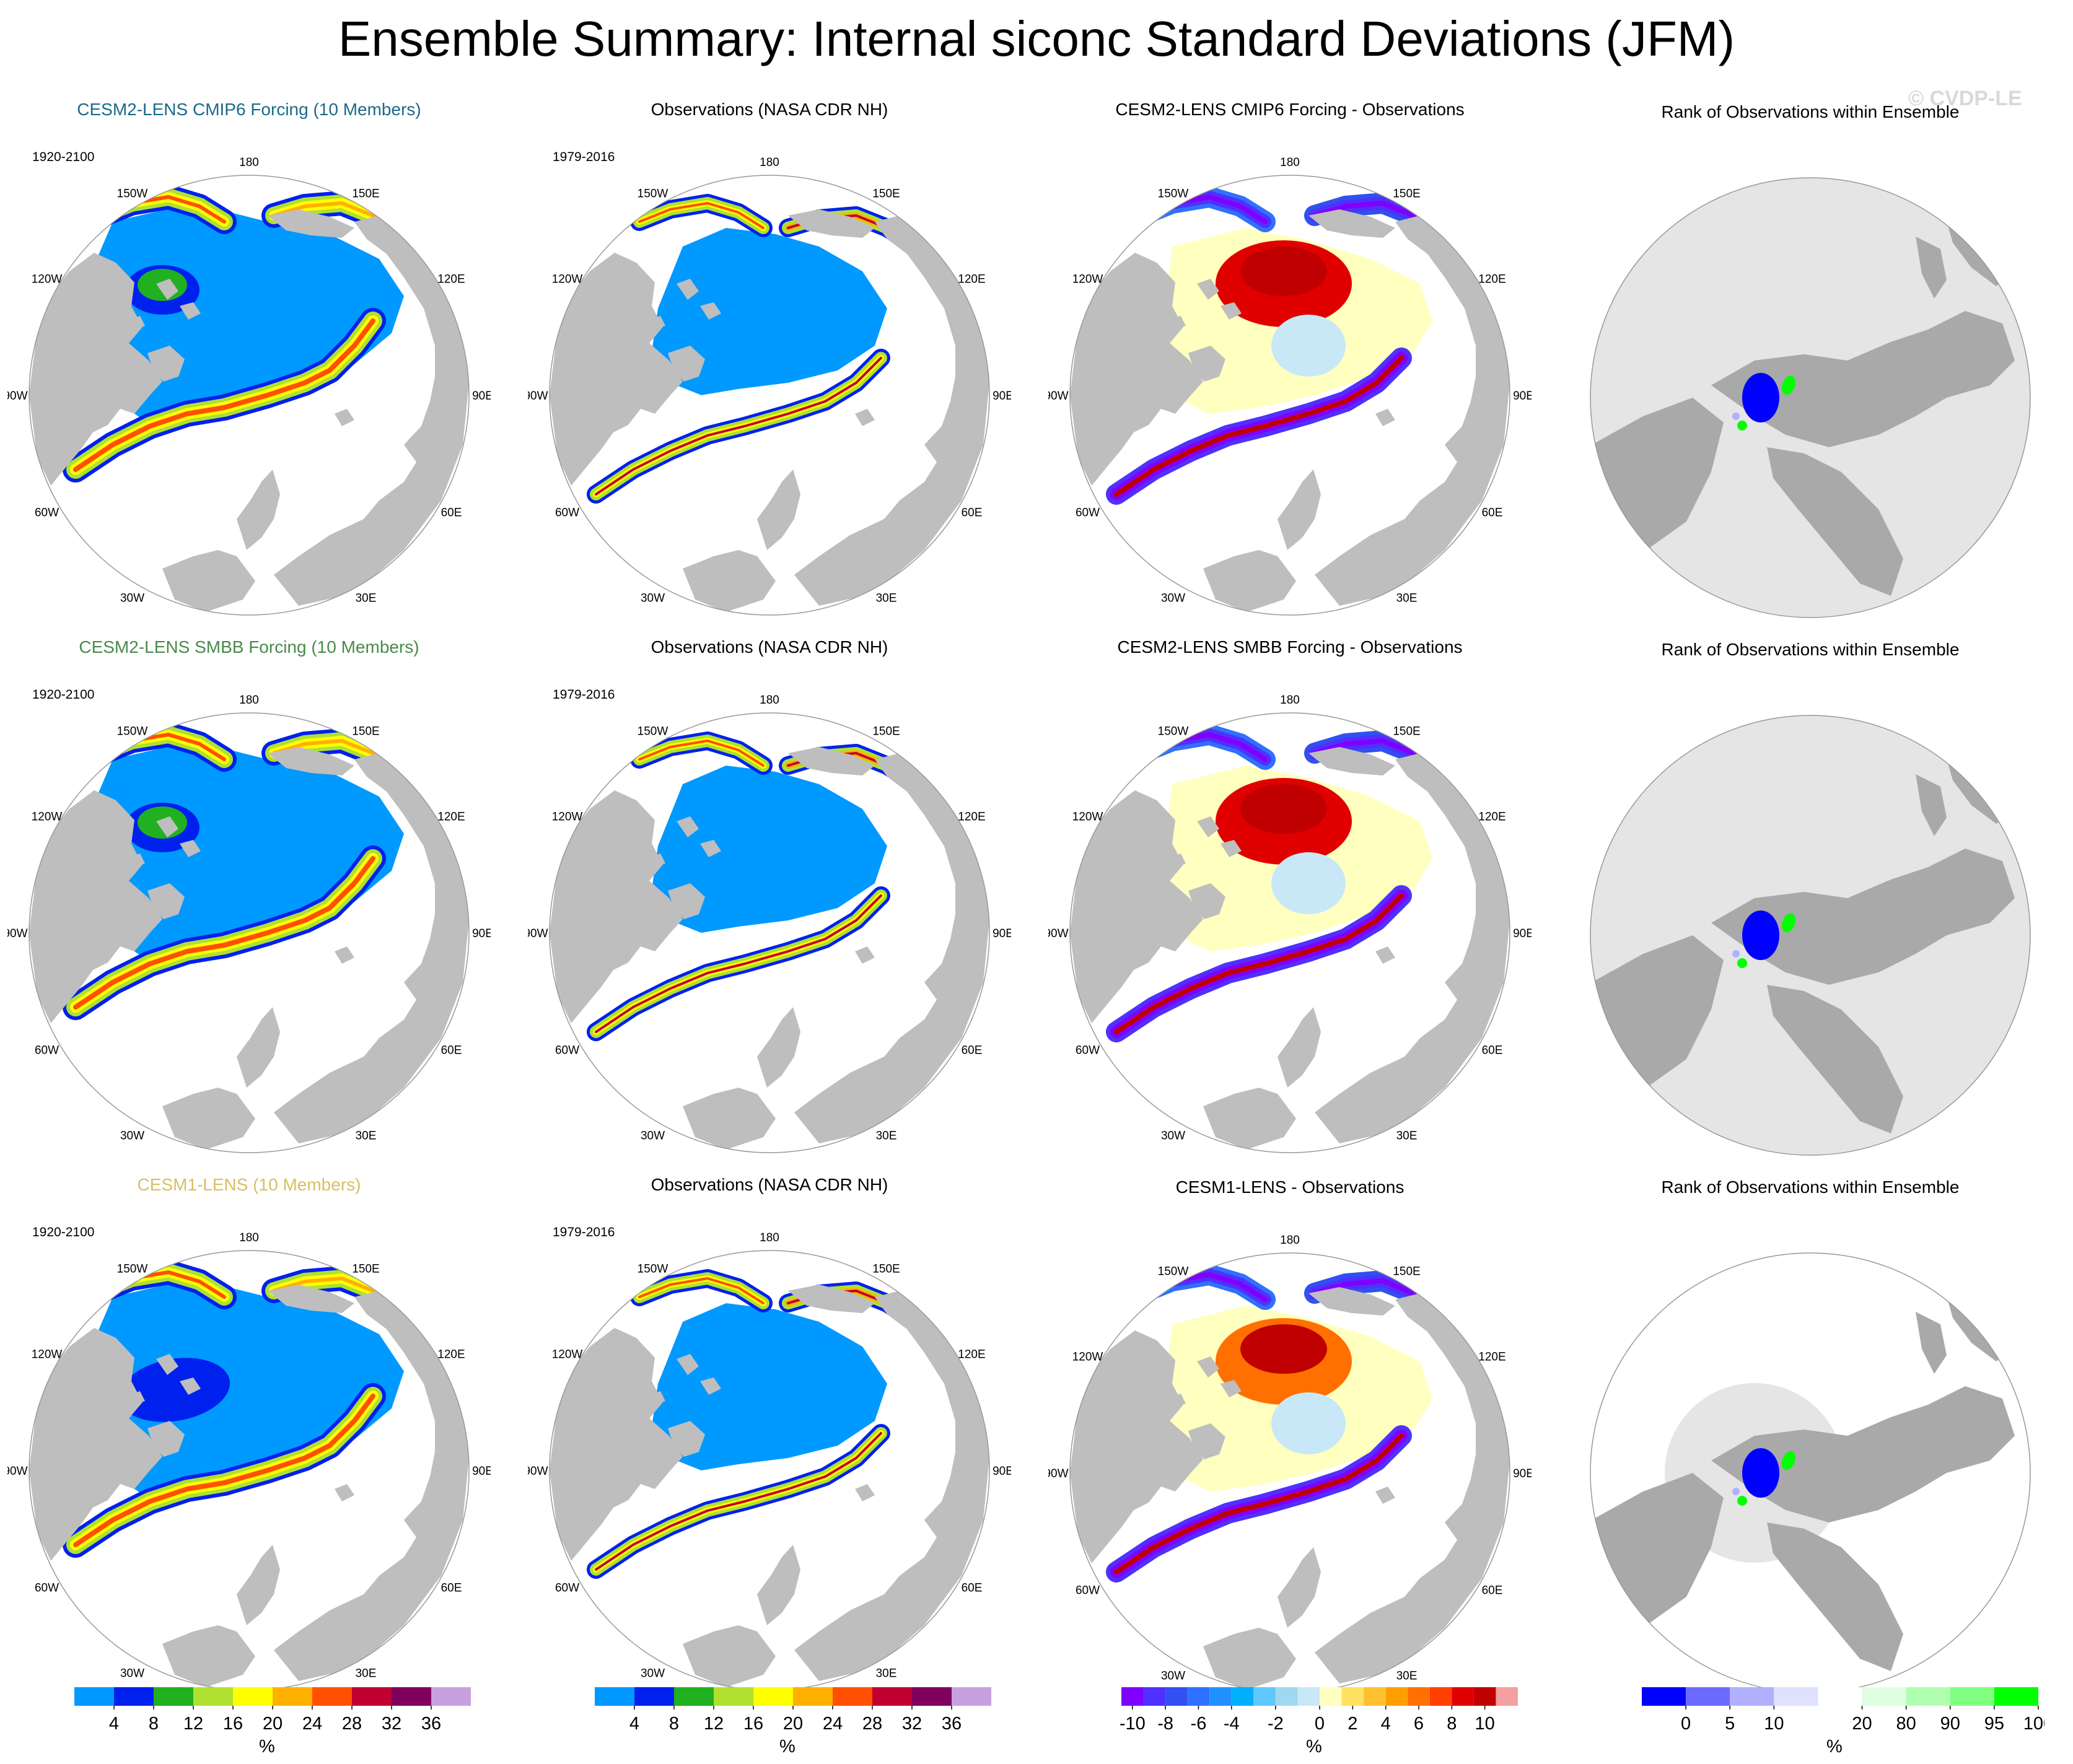  Describe the element at coordinates (1386, 1724) in the screenshot. I see `colorbar-tick-label: 4` at that location.